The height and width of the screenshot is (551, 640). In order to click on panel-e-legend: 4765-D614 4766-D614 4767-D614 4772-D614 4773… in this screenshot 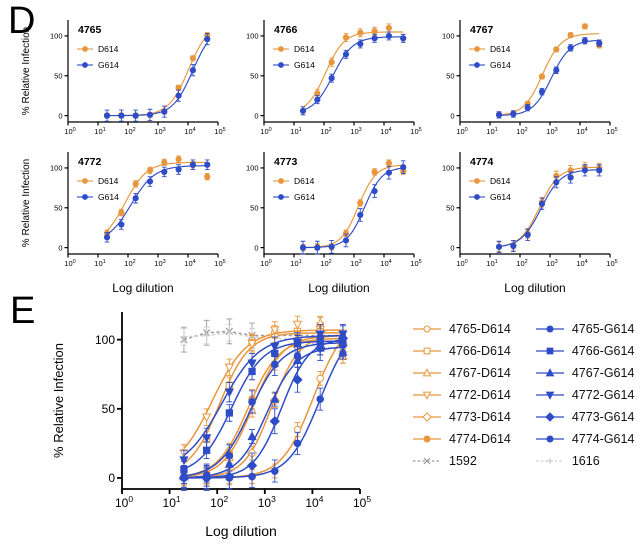, I will do `click(523, 395)`.